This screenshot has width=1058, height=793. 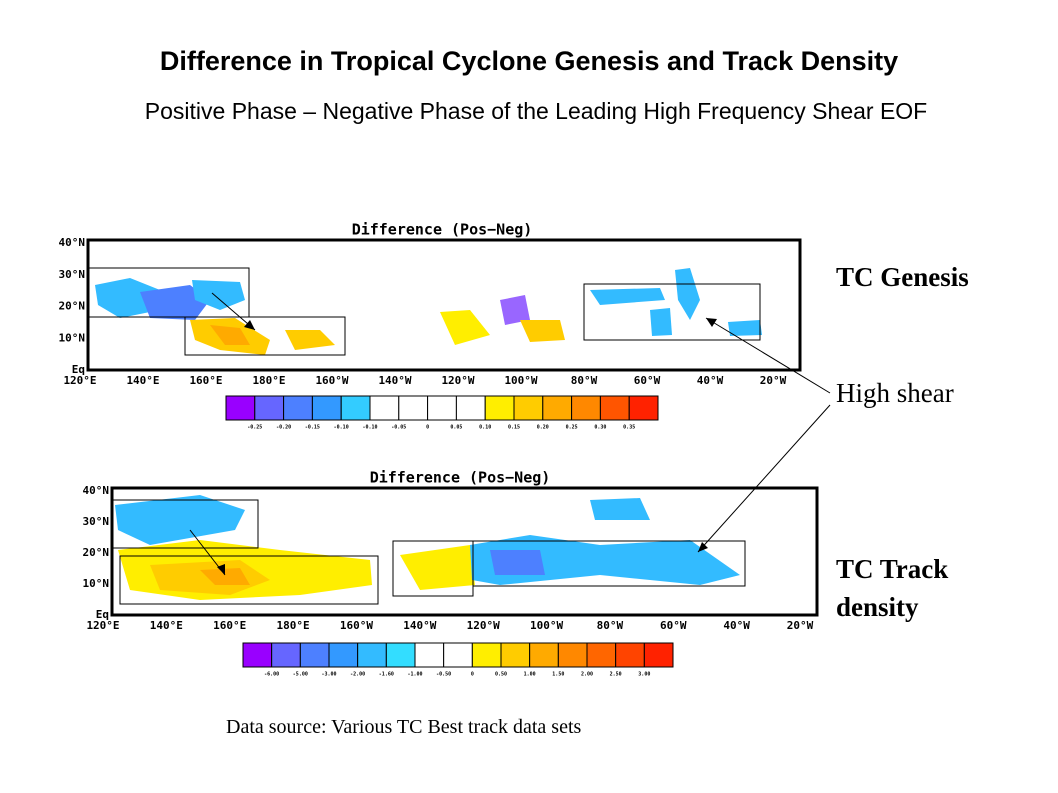 What do you see at coordinates (283, 428) in the screenshot?
I see `colorbar-label: -0.20` at bounding box center [283, 428].